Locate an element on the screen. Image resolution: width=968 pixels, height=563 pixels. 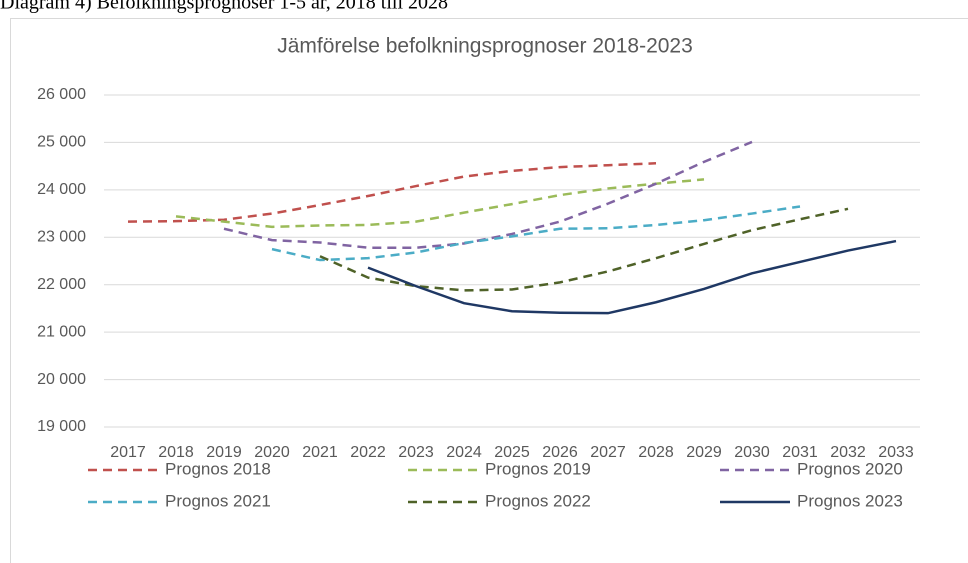
y-tick-label: 23 000 is located at coordinates (61, 237).